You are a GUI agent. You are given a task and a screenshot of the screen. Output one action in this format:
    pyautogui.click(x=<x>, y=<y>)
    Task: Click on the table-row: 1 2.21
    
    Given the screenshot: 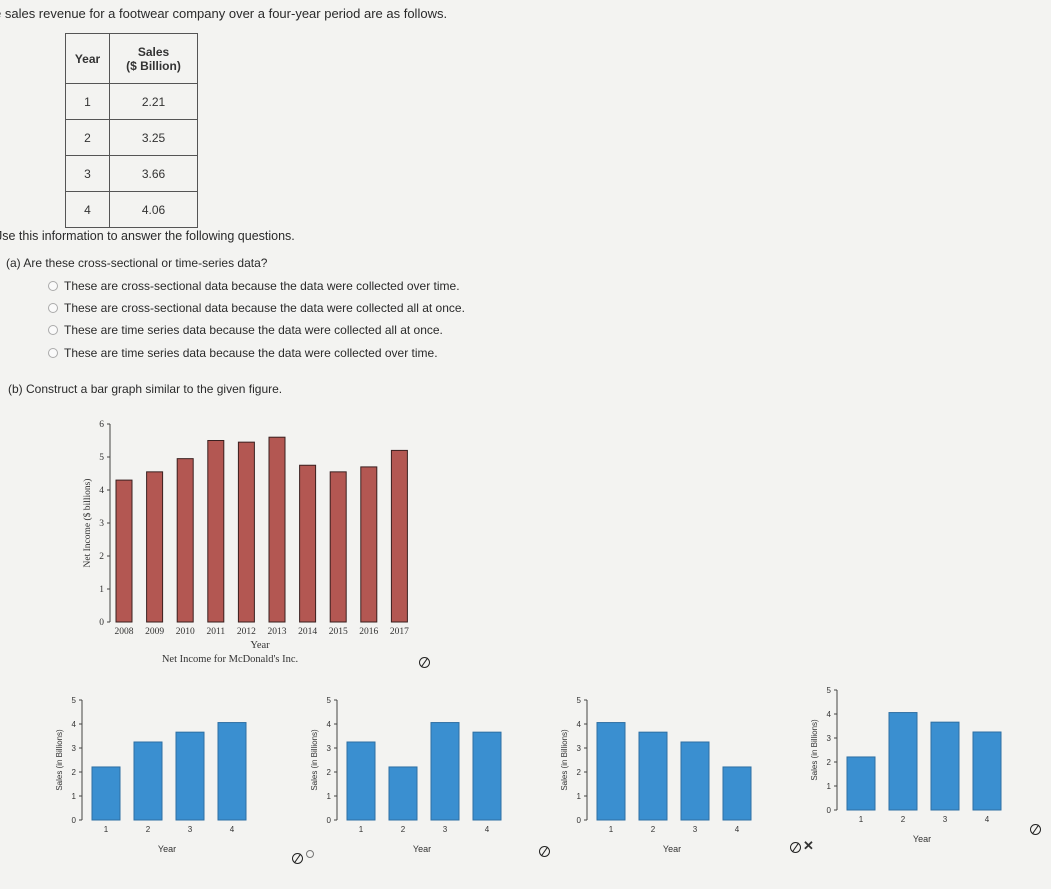 What is the action you would take?
    pyautogui.click(x=131, y=101)
    